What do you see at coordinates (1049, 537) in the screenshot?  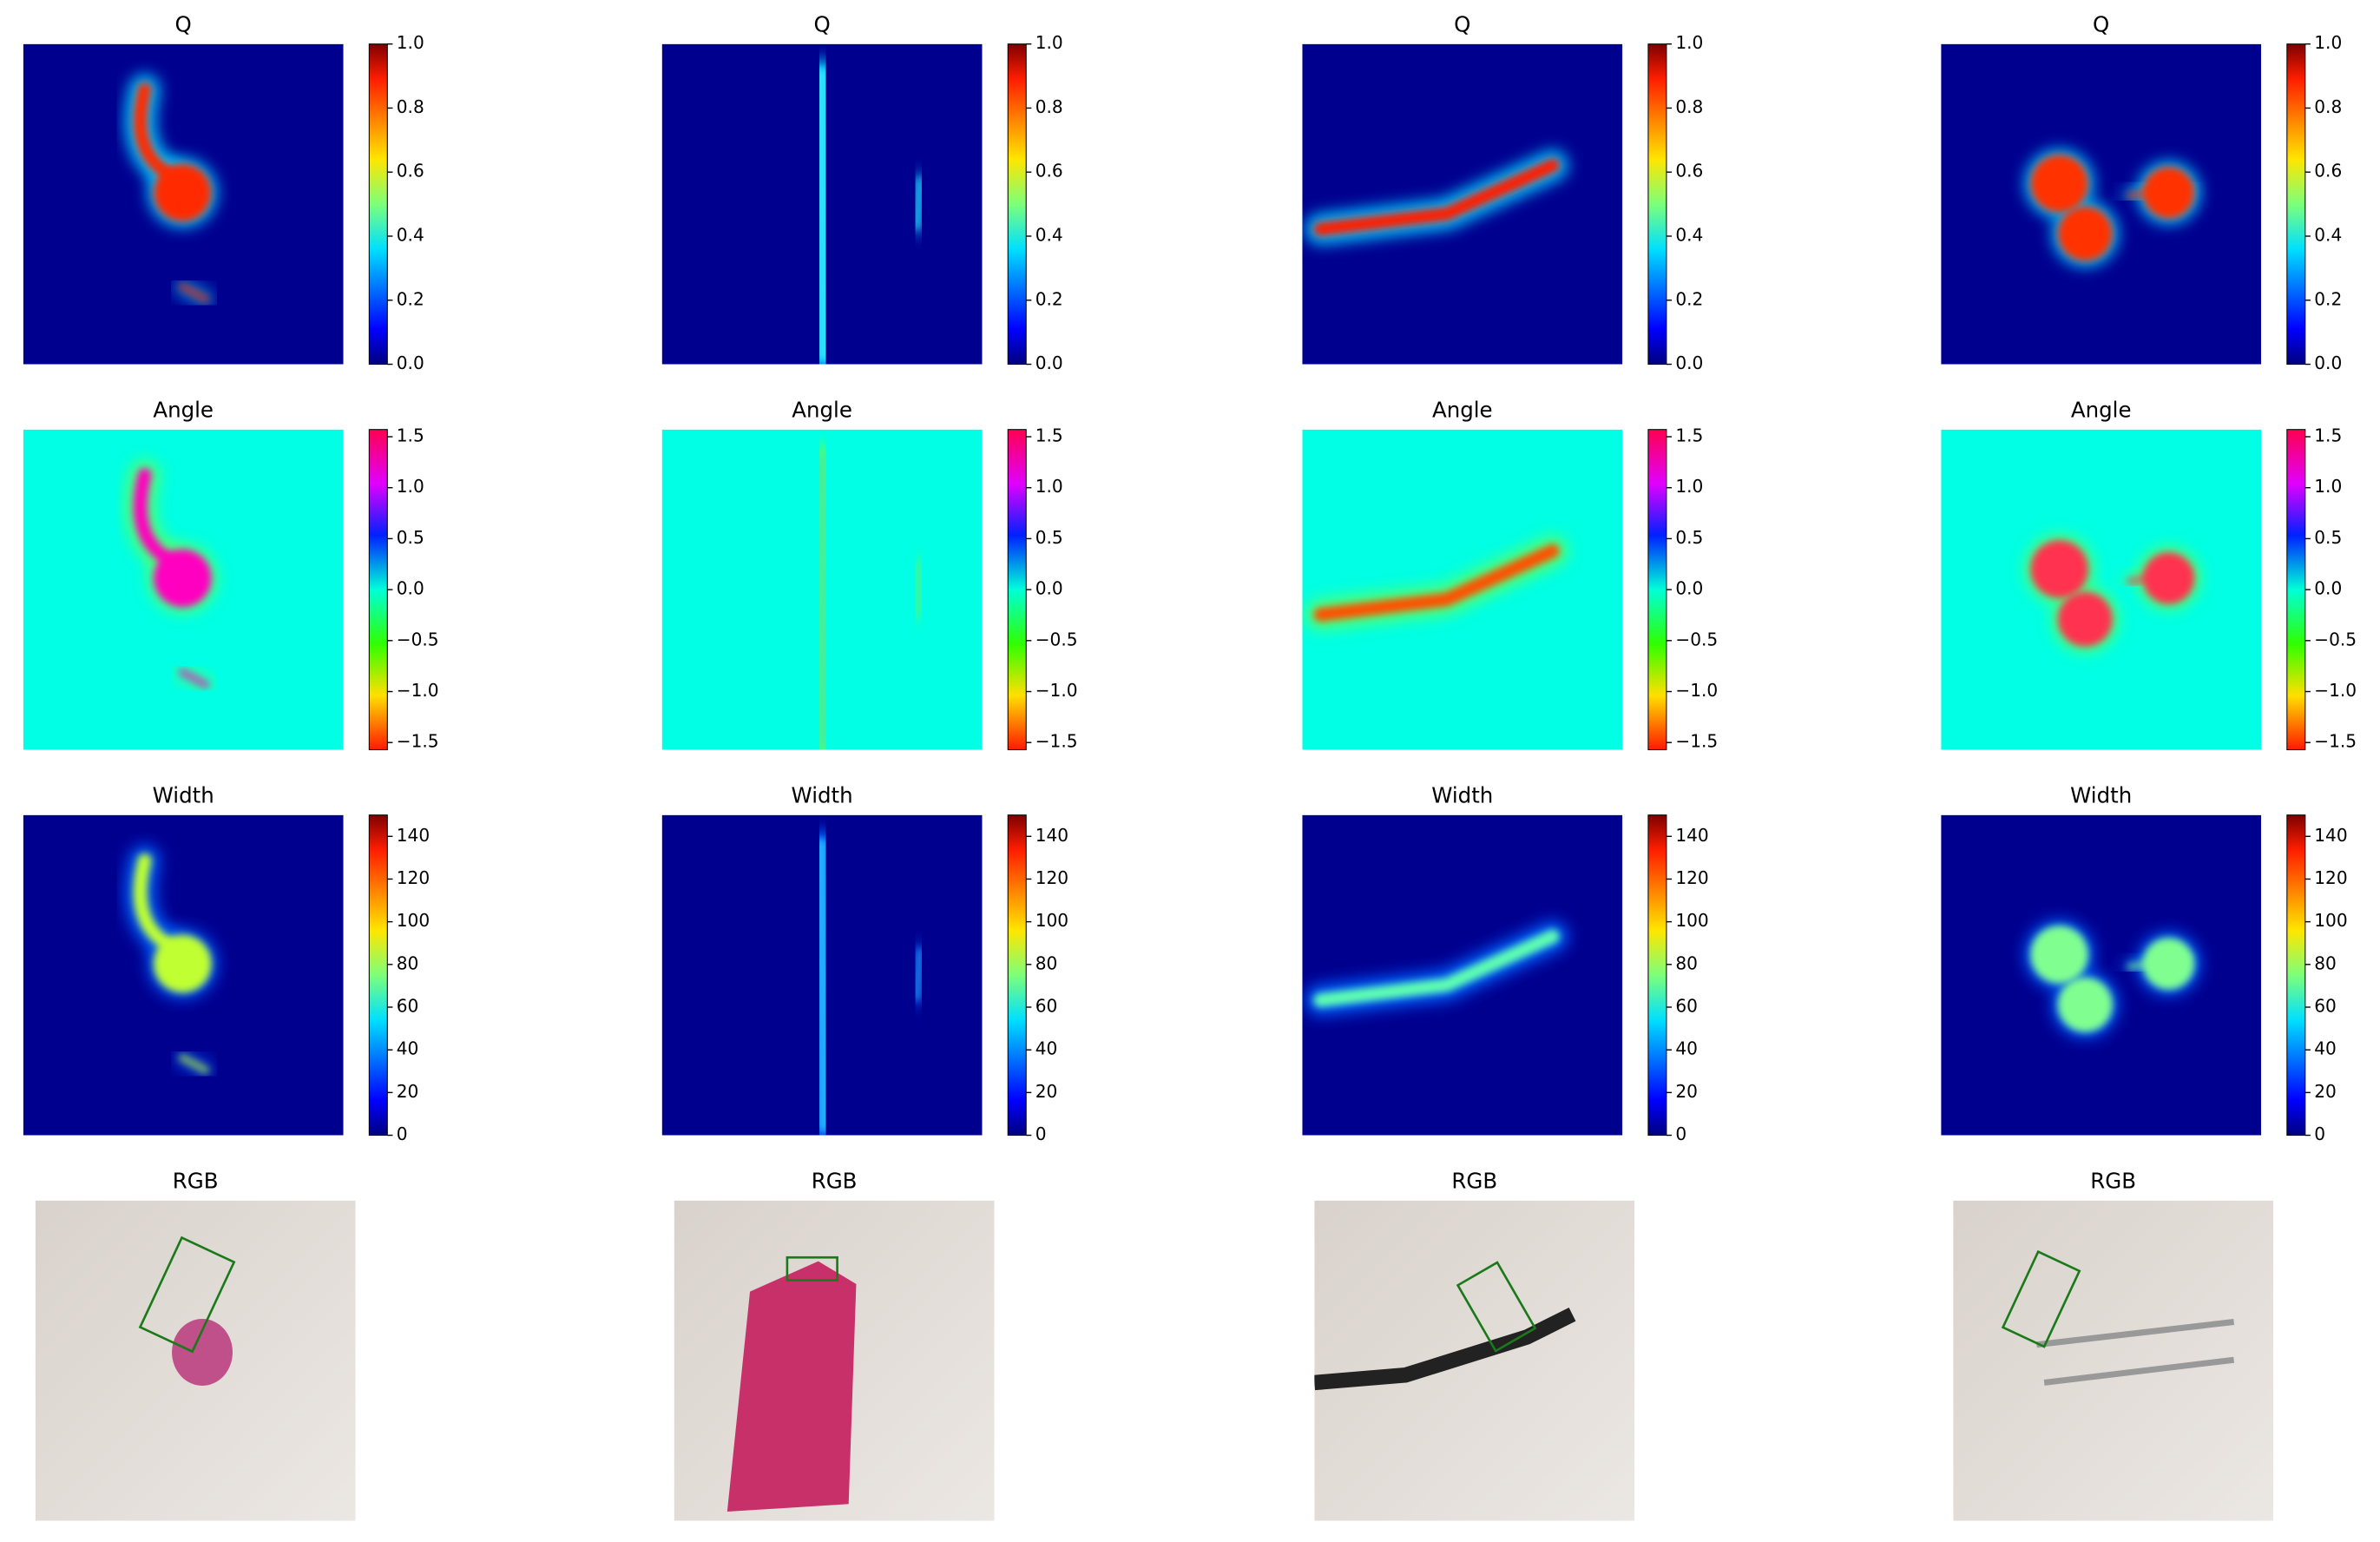 I see `tick-label: 0.5` at bounding box center [1049, 537].